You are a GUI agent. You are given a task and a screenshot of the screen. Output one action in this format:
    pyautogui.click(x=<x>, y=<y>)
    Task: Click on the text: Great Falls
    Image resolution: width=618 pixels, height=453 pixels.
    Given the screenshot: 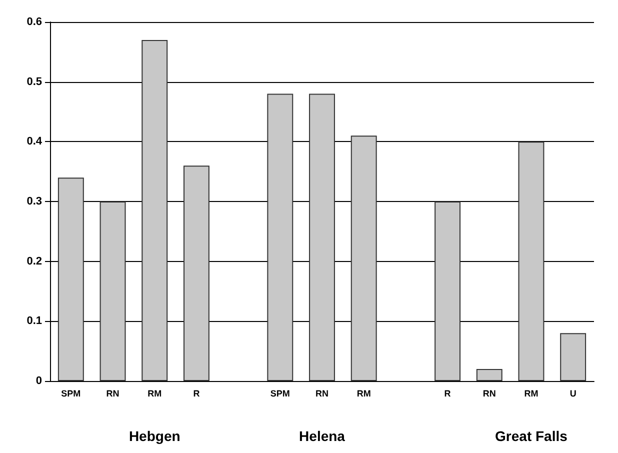 What is the action you would take?
    pyautogui.click(x=531, y=436)
    